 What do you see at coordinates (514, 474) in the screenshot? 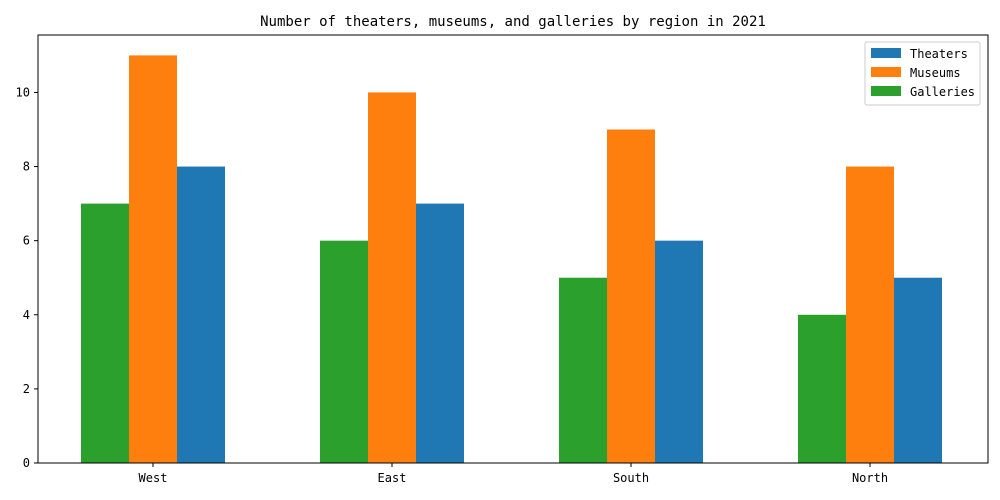
I see `x-axis: West East South North` at bounding box center [514, 474].